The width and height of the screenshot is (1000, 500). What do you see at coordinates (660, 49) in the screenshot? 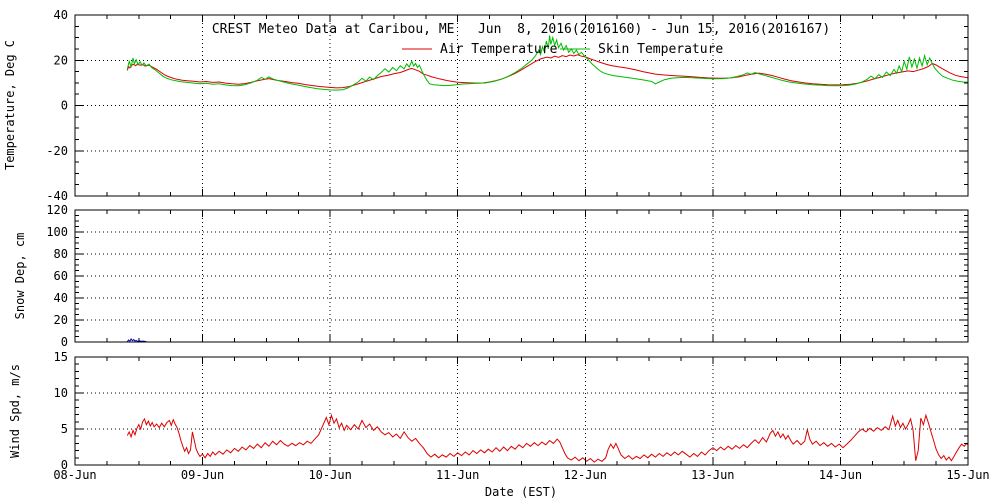
I see `skin-temperature-legend-label: Skin Temperature` at bounding box center [660, 49].